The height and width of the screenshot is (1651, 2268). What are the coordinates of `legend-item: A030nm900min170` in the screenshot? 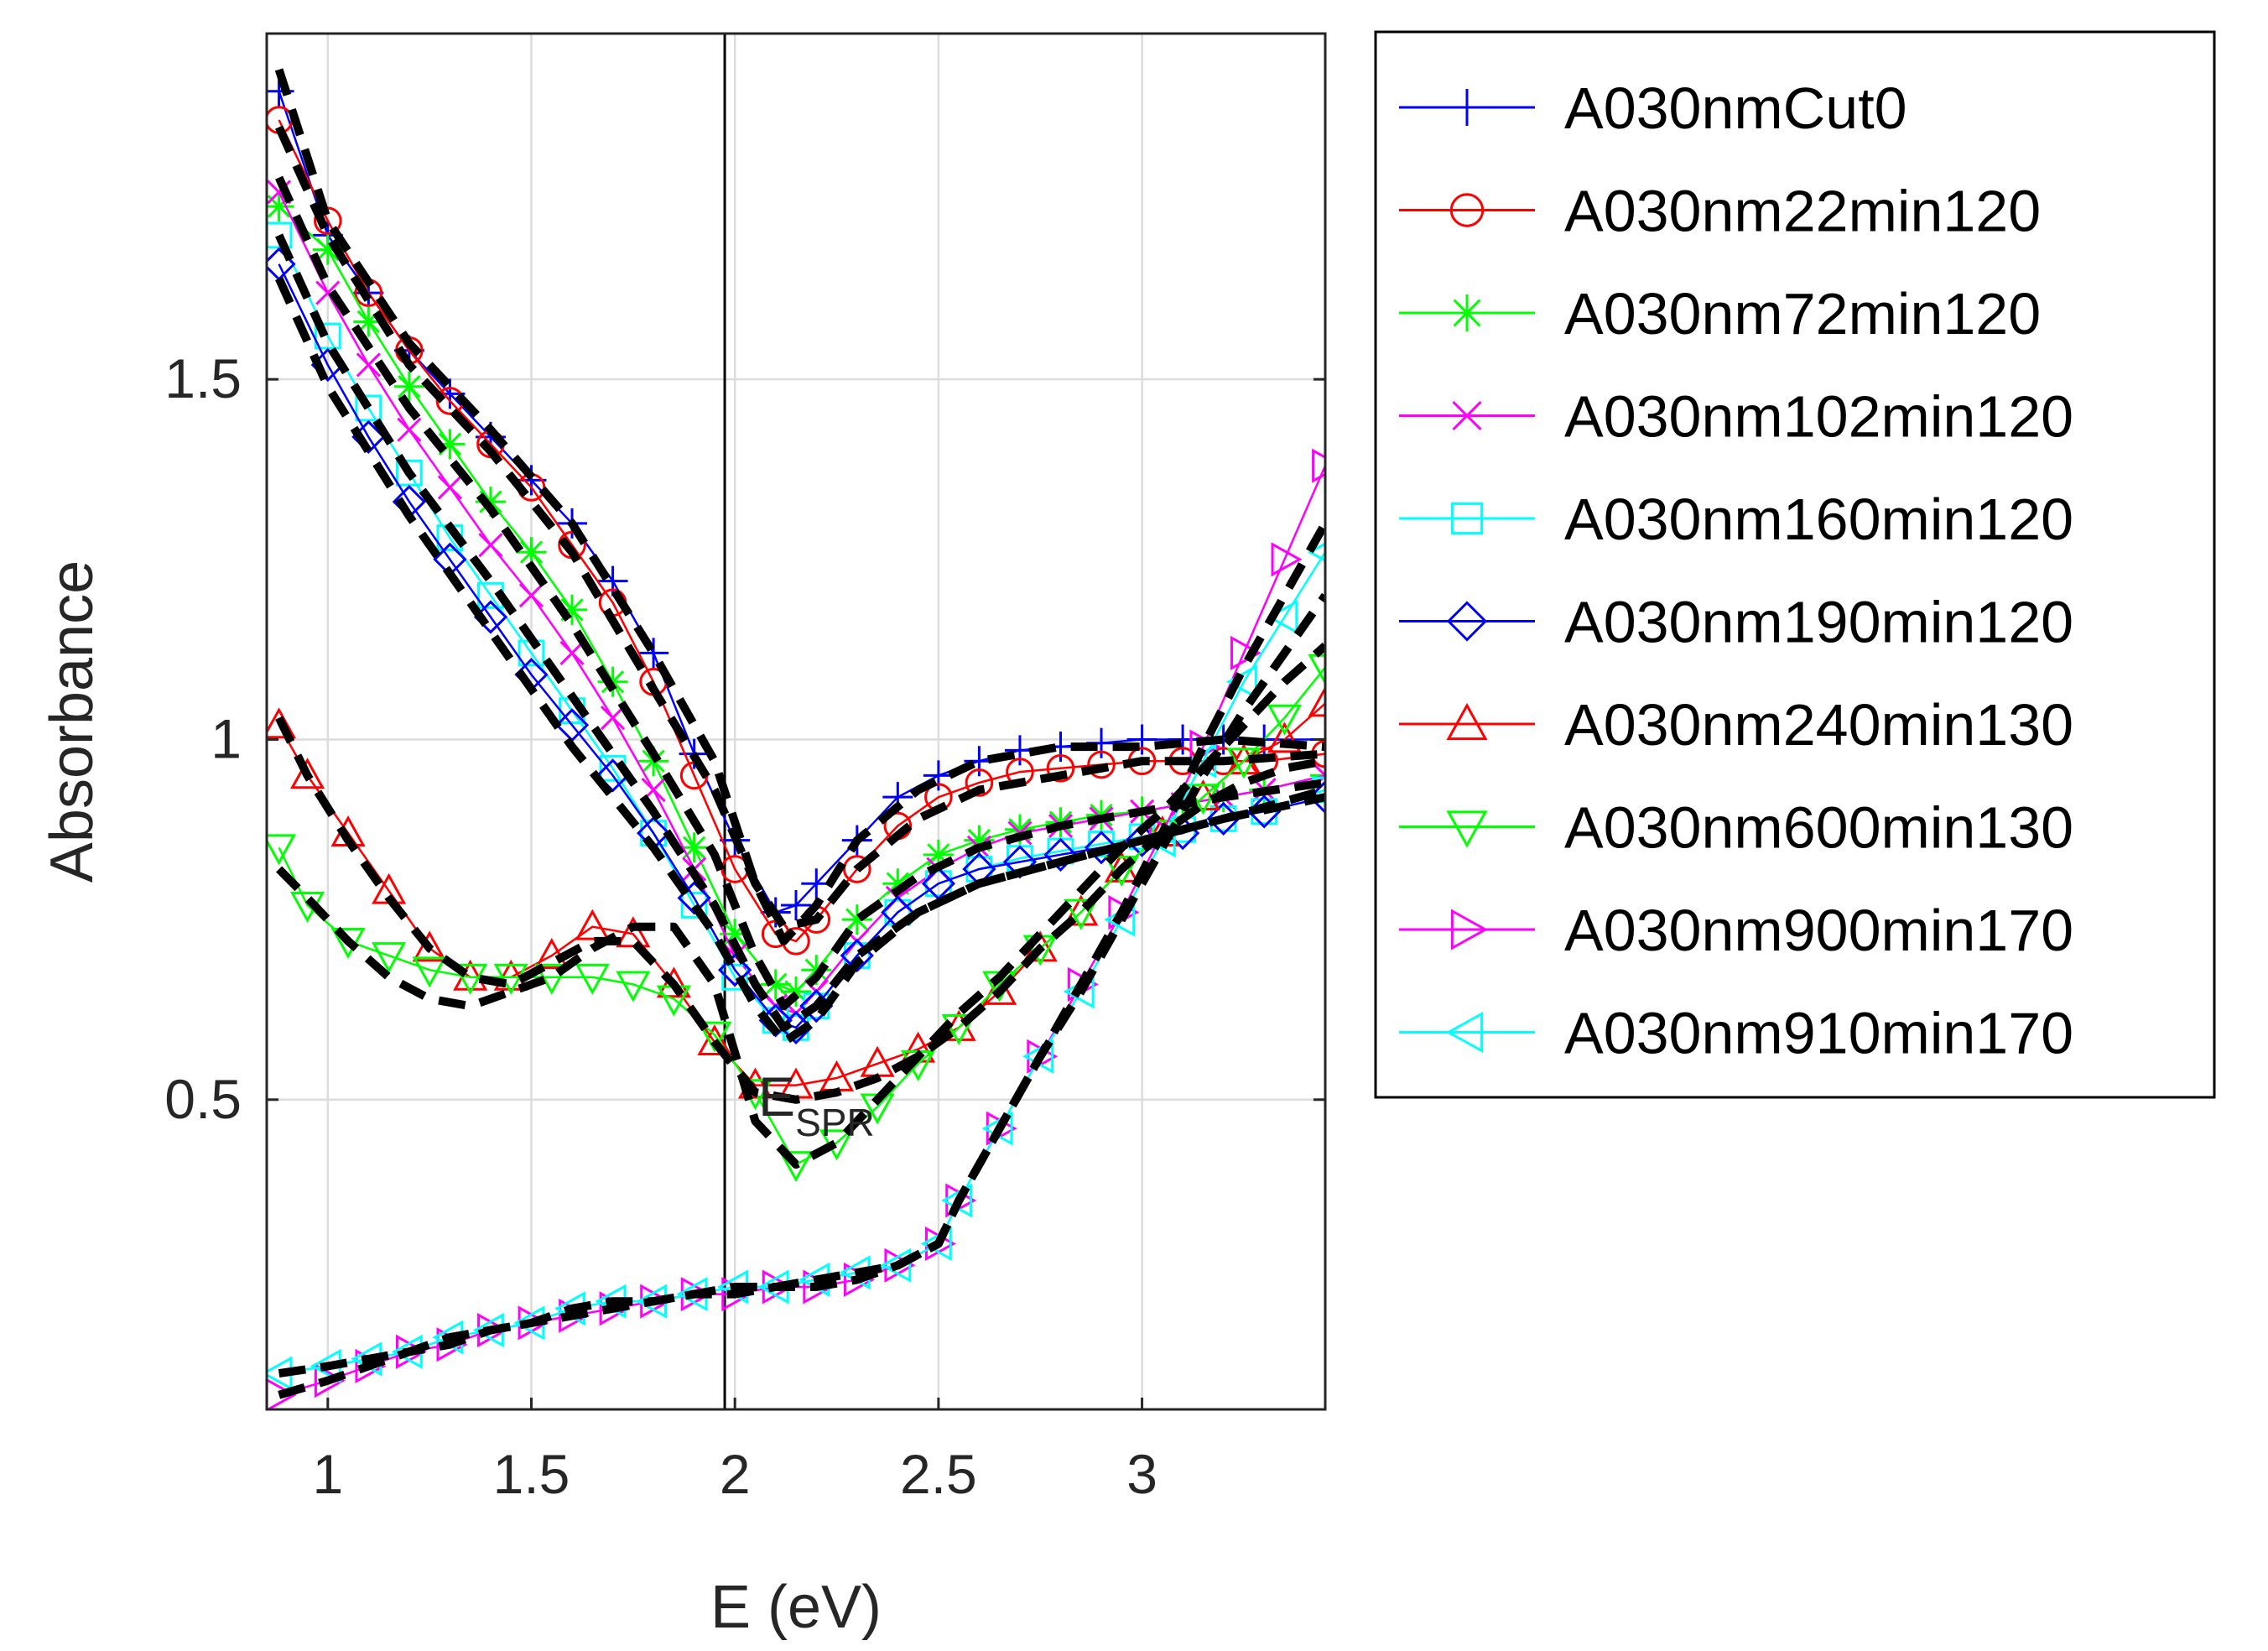 It's located at (1736, 930).